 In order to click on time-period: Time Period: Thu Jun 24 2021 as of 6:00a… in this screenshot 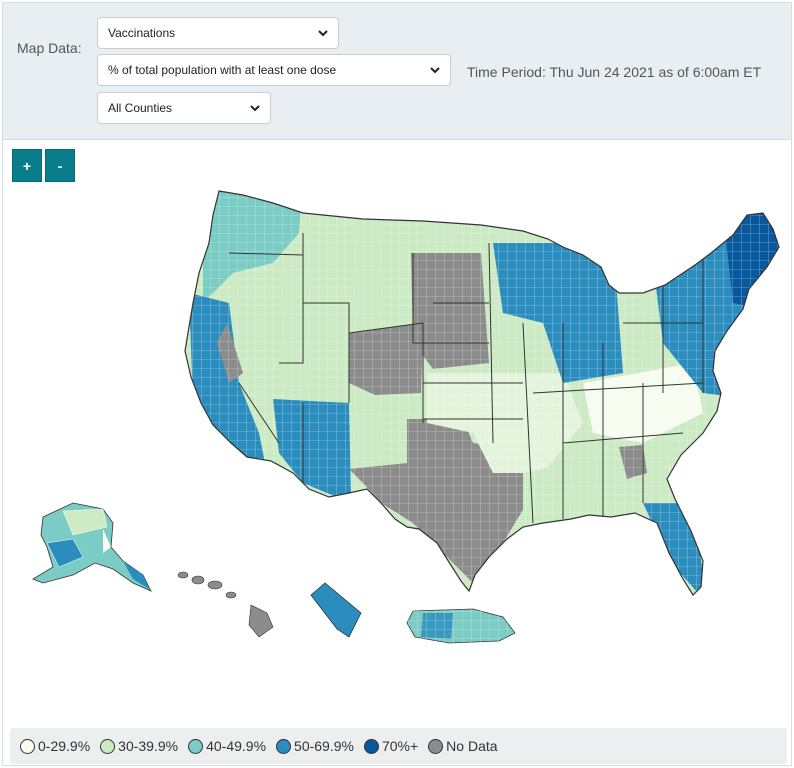, I will do `click(614, 72)`.